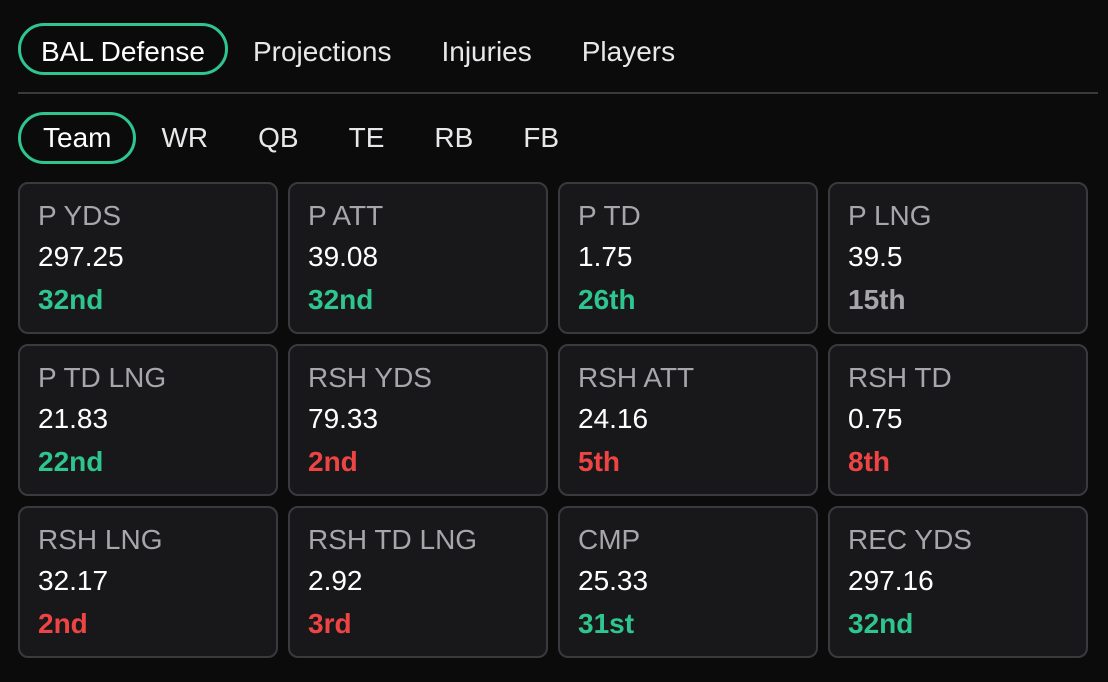 This screenshot has height=682, width=1108. I want to click on top-tab-bar: BAL Defense Projections Injuries Players, so click(359, 49).